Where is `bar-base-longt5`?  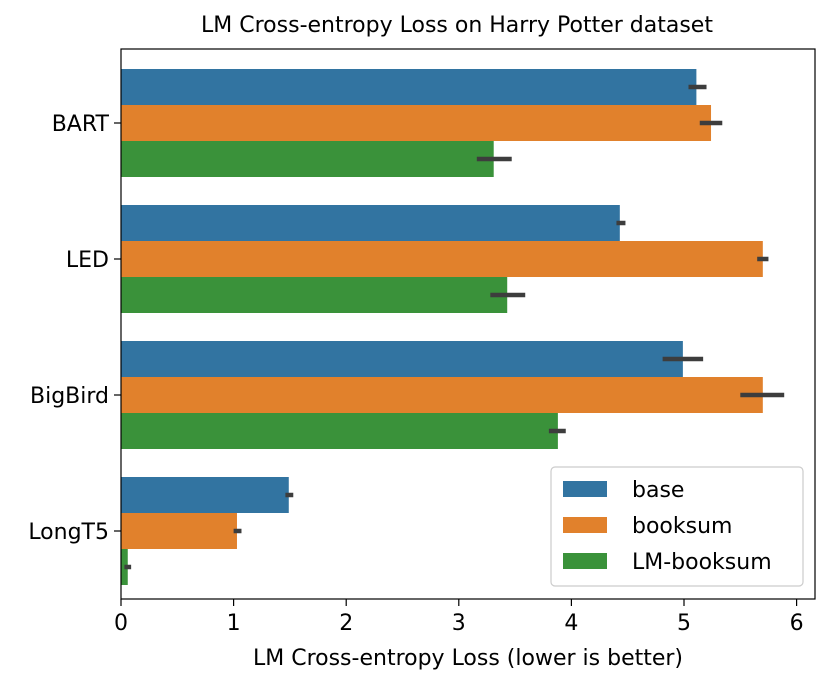 bar-base-longt5 is located at coordinates (205, 495).